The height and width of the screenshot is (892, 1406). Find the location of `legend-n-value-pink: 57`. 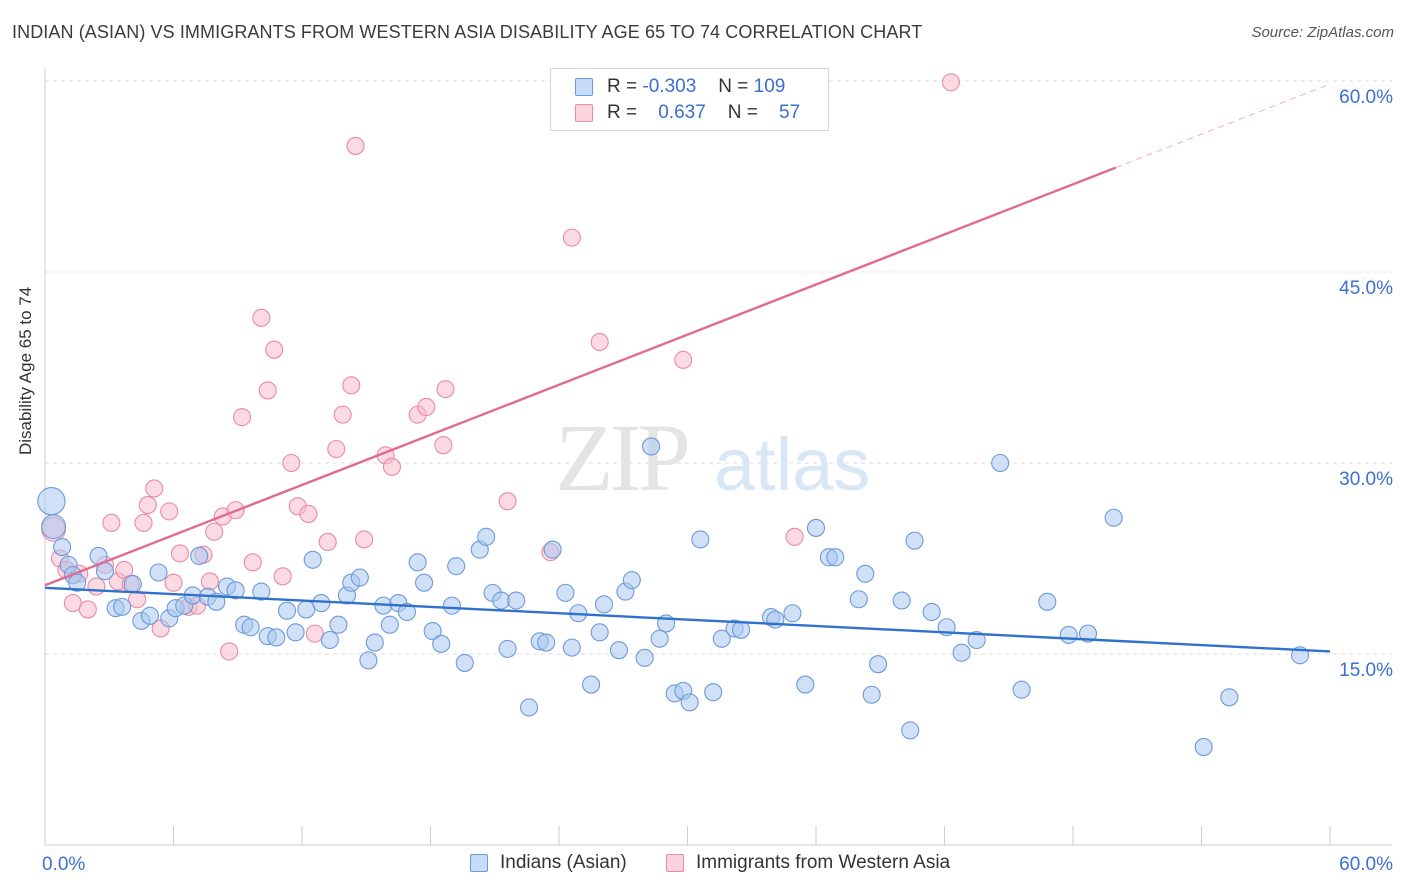

legend-n-value-pink: 57 is located at coordinates (790, 112).